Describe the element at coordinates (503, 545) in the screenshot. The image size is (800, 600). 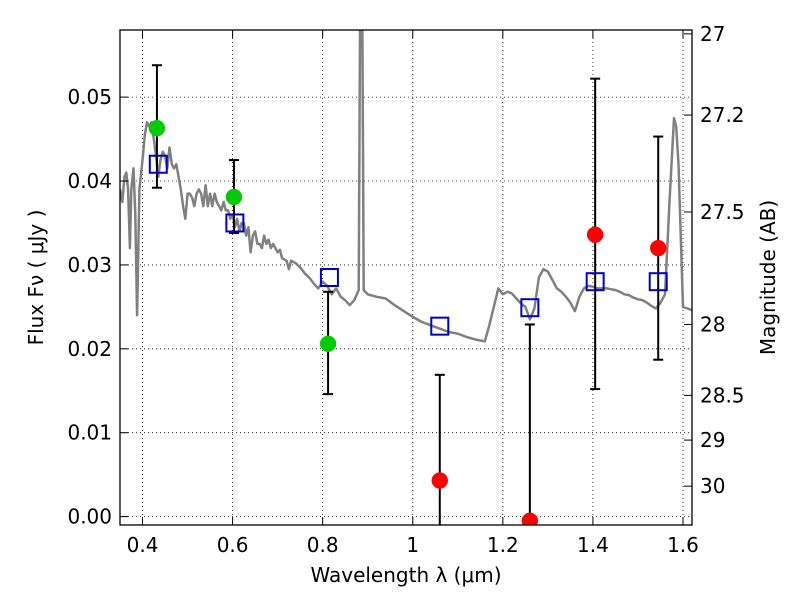
I see `x-tick-label: 1.2` at that location.